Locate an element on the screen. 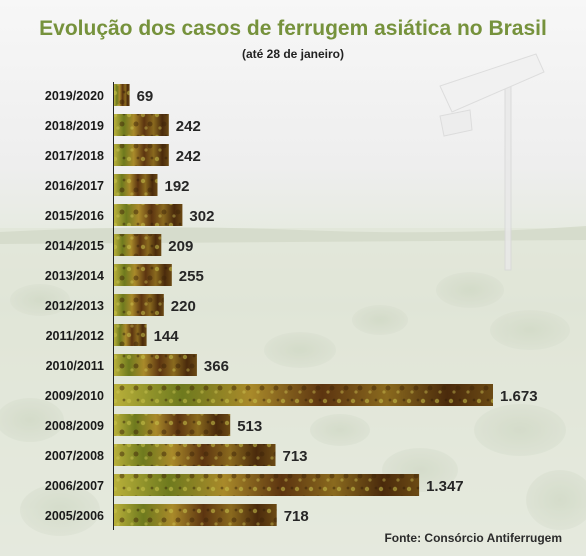  category-label: 2006/2007 is located at coordinates (74, 486).